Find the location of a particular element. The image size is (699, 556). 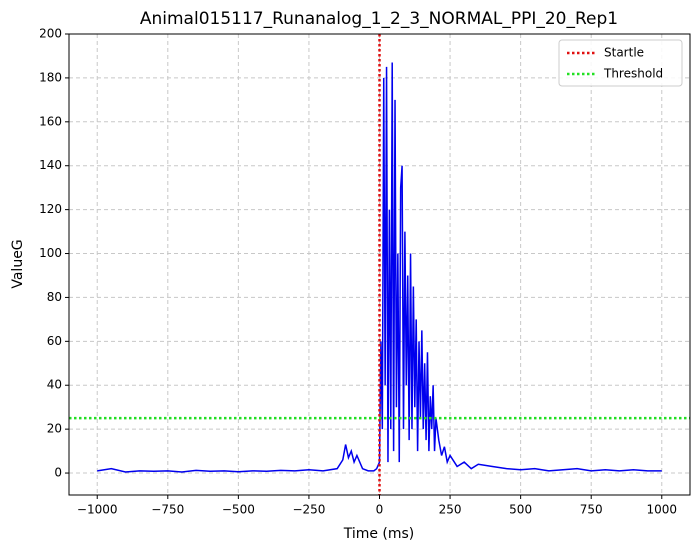

x-tick-label: −1000 is located at coordinates (97, 510).